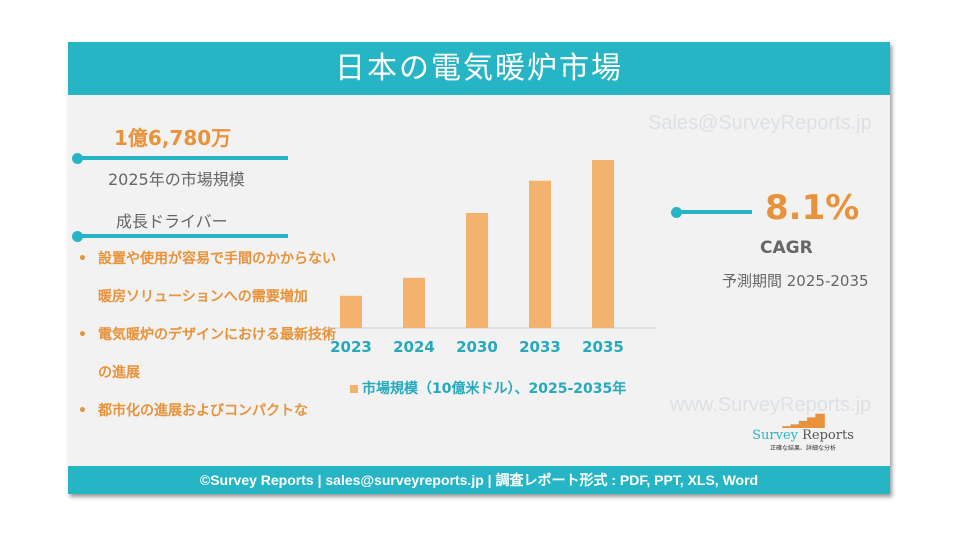 This screenshot has height=540, width=960. What do you see at coordinates (803, 421) in the screenshot?
I see `bars-icon: ▁▂▄▆█` at bounding box center [803, 421].